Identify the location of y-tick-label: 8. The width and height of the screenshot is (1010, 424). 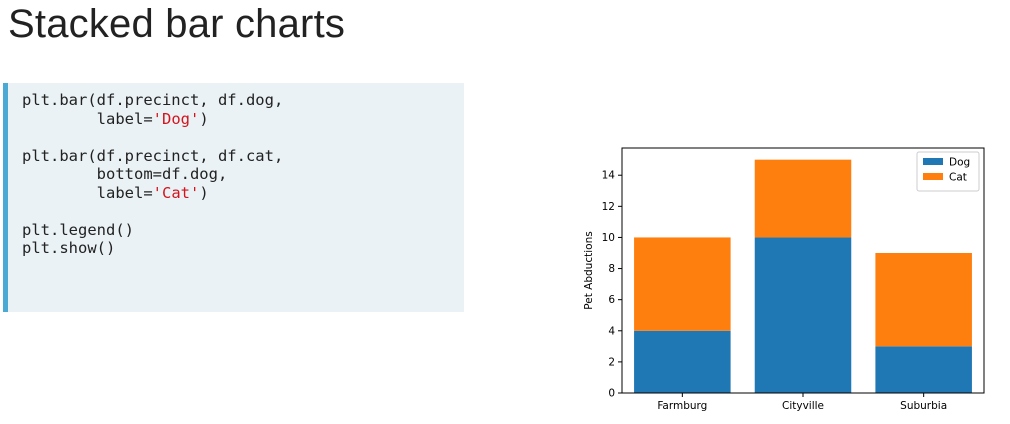
(611, 269).